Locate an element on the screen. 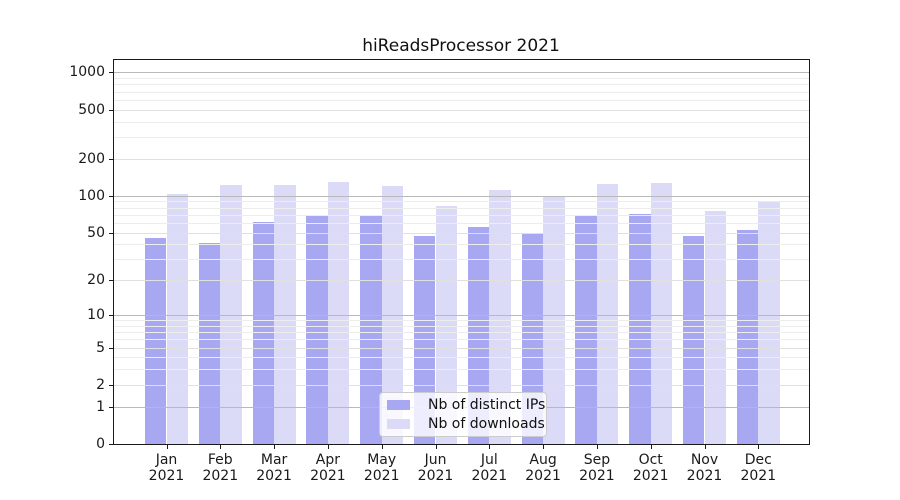  y-tick-label: 500 is located at coordinates (91, 109).